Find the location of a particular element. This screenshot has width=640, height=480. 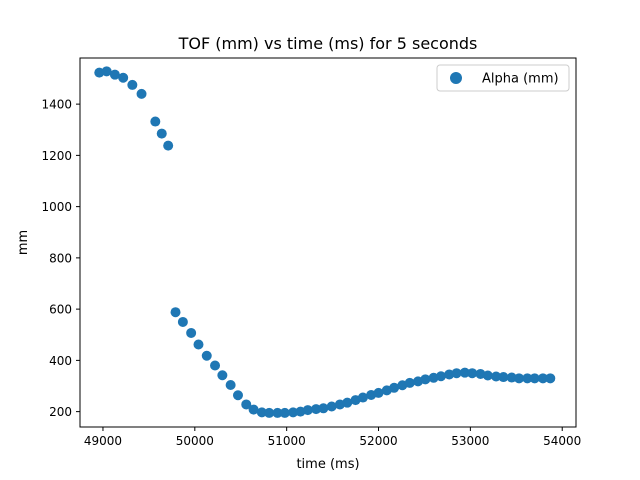

chart-title: TOF (mm) vs time (ms) for 5 seconds is located at coordinates (328, 43).